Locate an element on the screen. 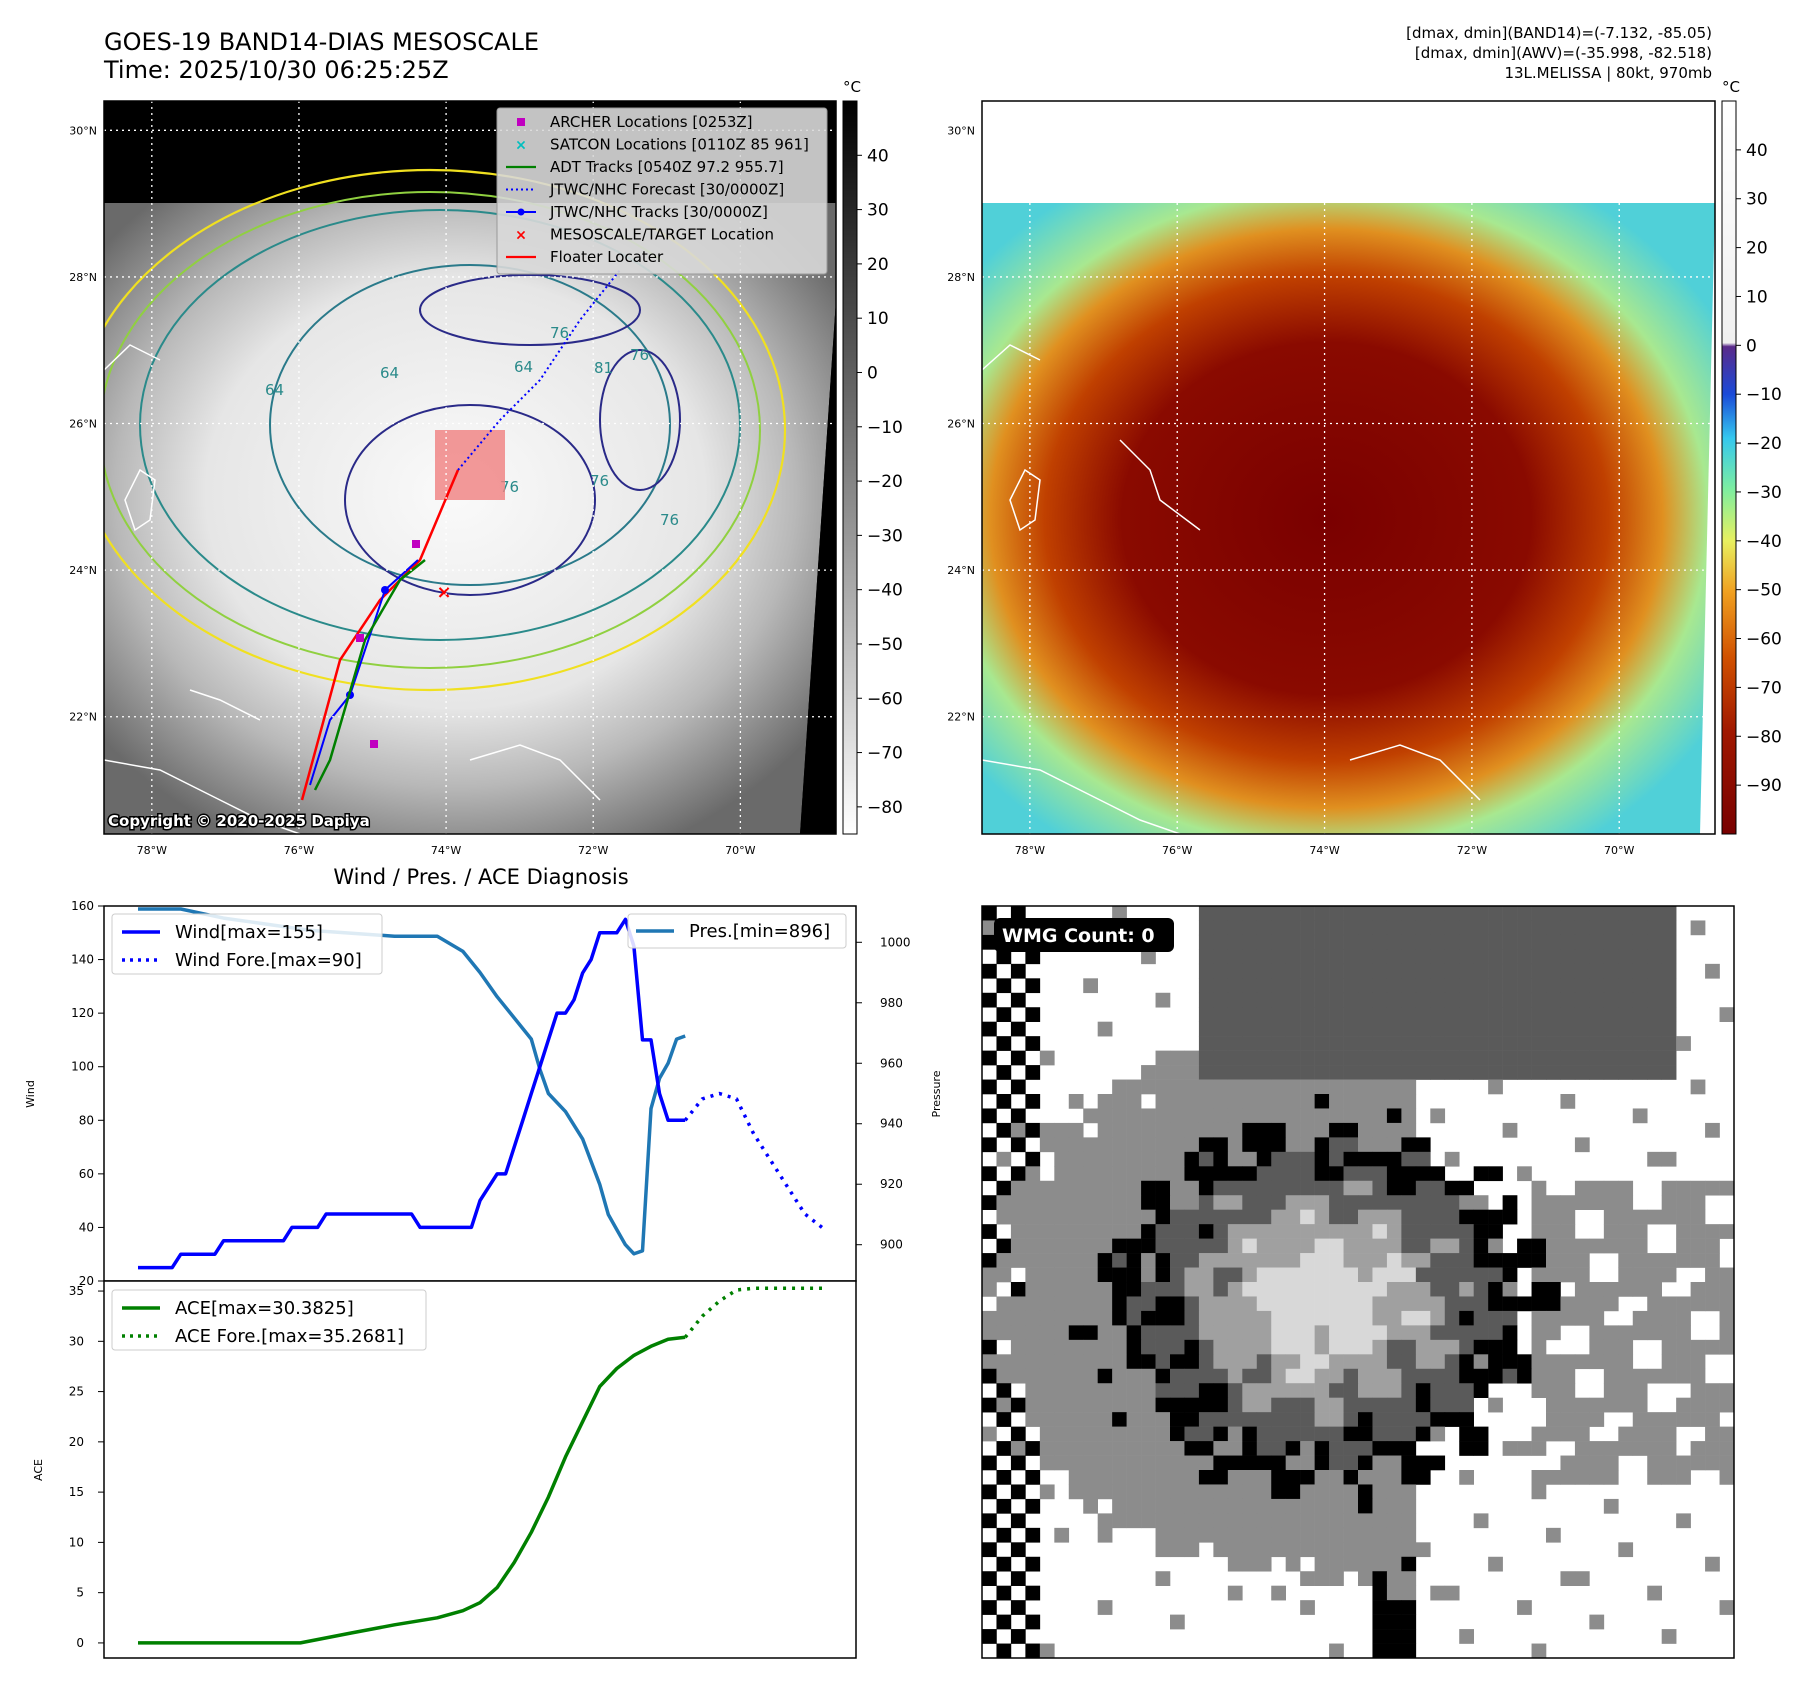 This screenshot has width=1797, height=1690. pressure-yticks: 9009209409609801000 is located at coordinates (883, 1093).